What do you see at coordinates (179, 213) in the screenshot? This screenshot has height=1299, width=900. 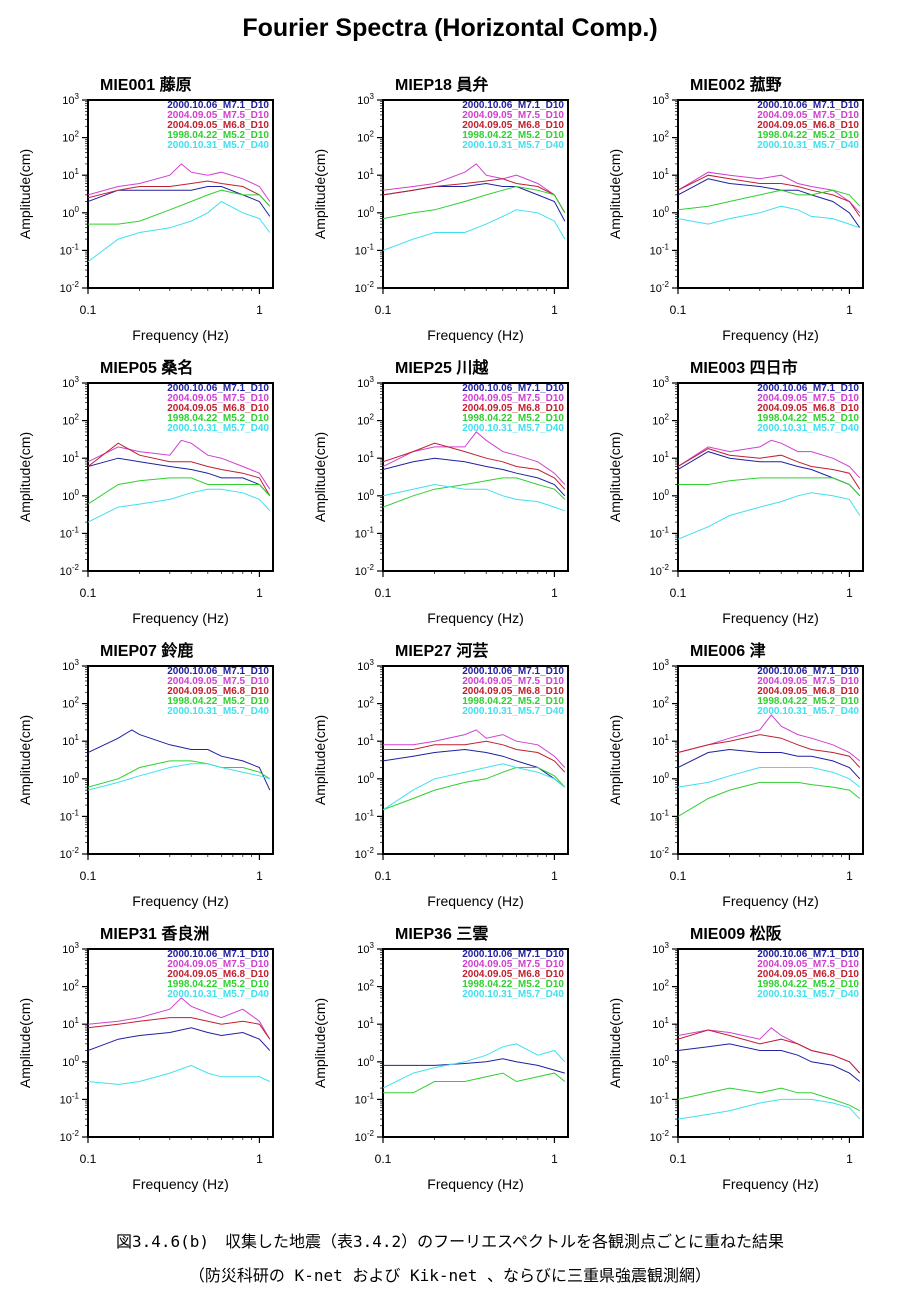 I see `series-group` at bounding box center [179, 213].